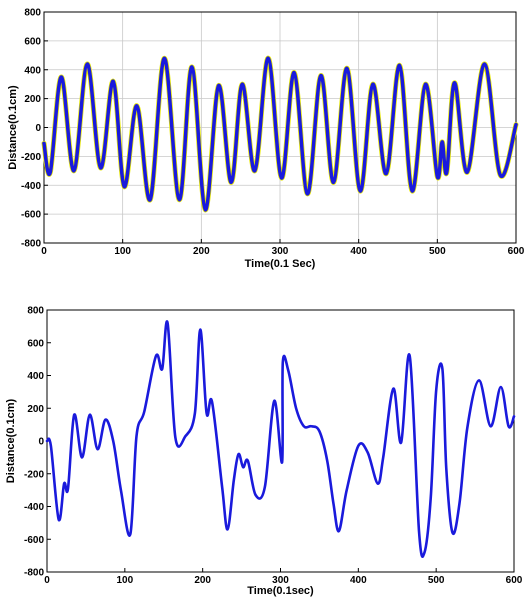 The height and width of the screenshot is (597, 524). I want to click on x-axis-label: Time(0.1 Sec), so click(280, 264).